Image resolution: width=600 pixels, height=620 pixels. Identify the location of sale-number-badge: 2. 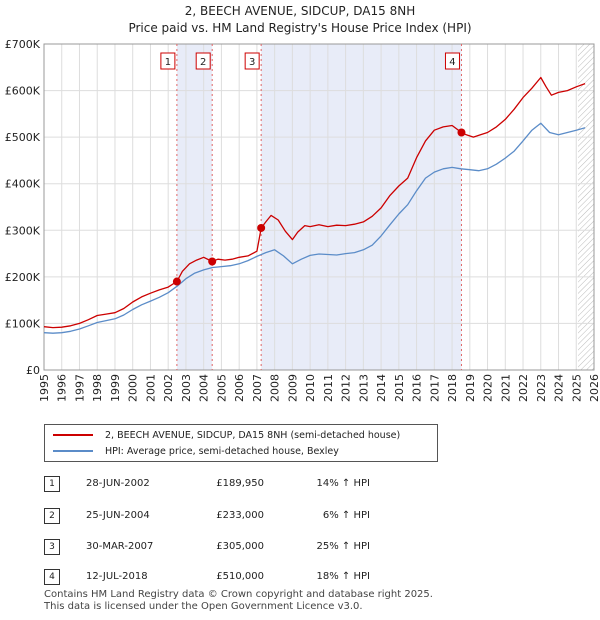
(52, 516).